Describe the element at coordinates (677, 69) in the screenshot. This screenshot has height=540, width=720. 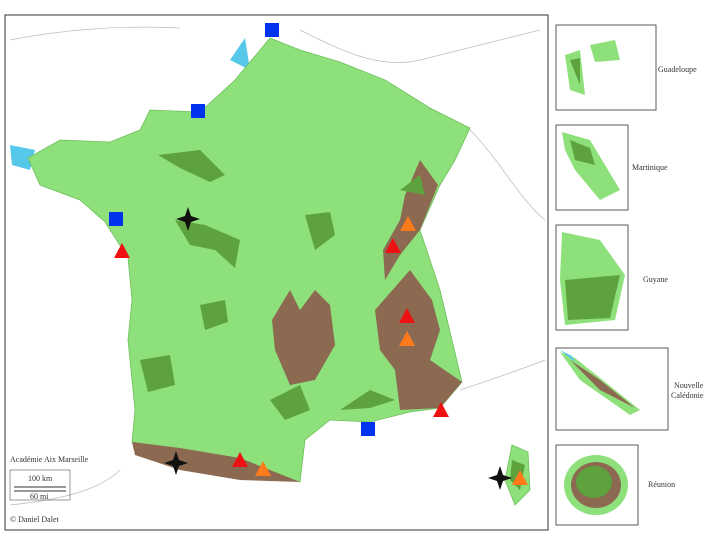
I see `inset-label: Guadeloupe` at that location.